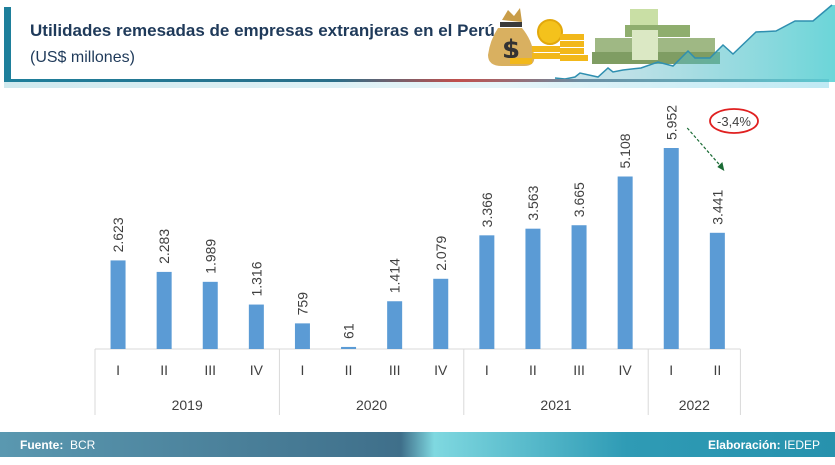  What do you see at coordinates (801, 445) in the screenshot?
I see `credit-value: IEDEP` at bounding box center [801, 445].